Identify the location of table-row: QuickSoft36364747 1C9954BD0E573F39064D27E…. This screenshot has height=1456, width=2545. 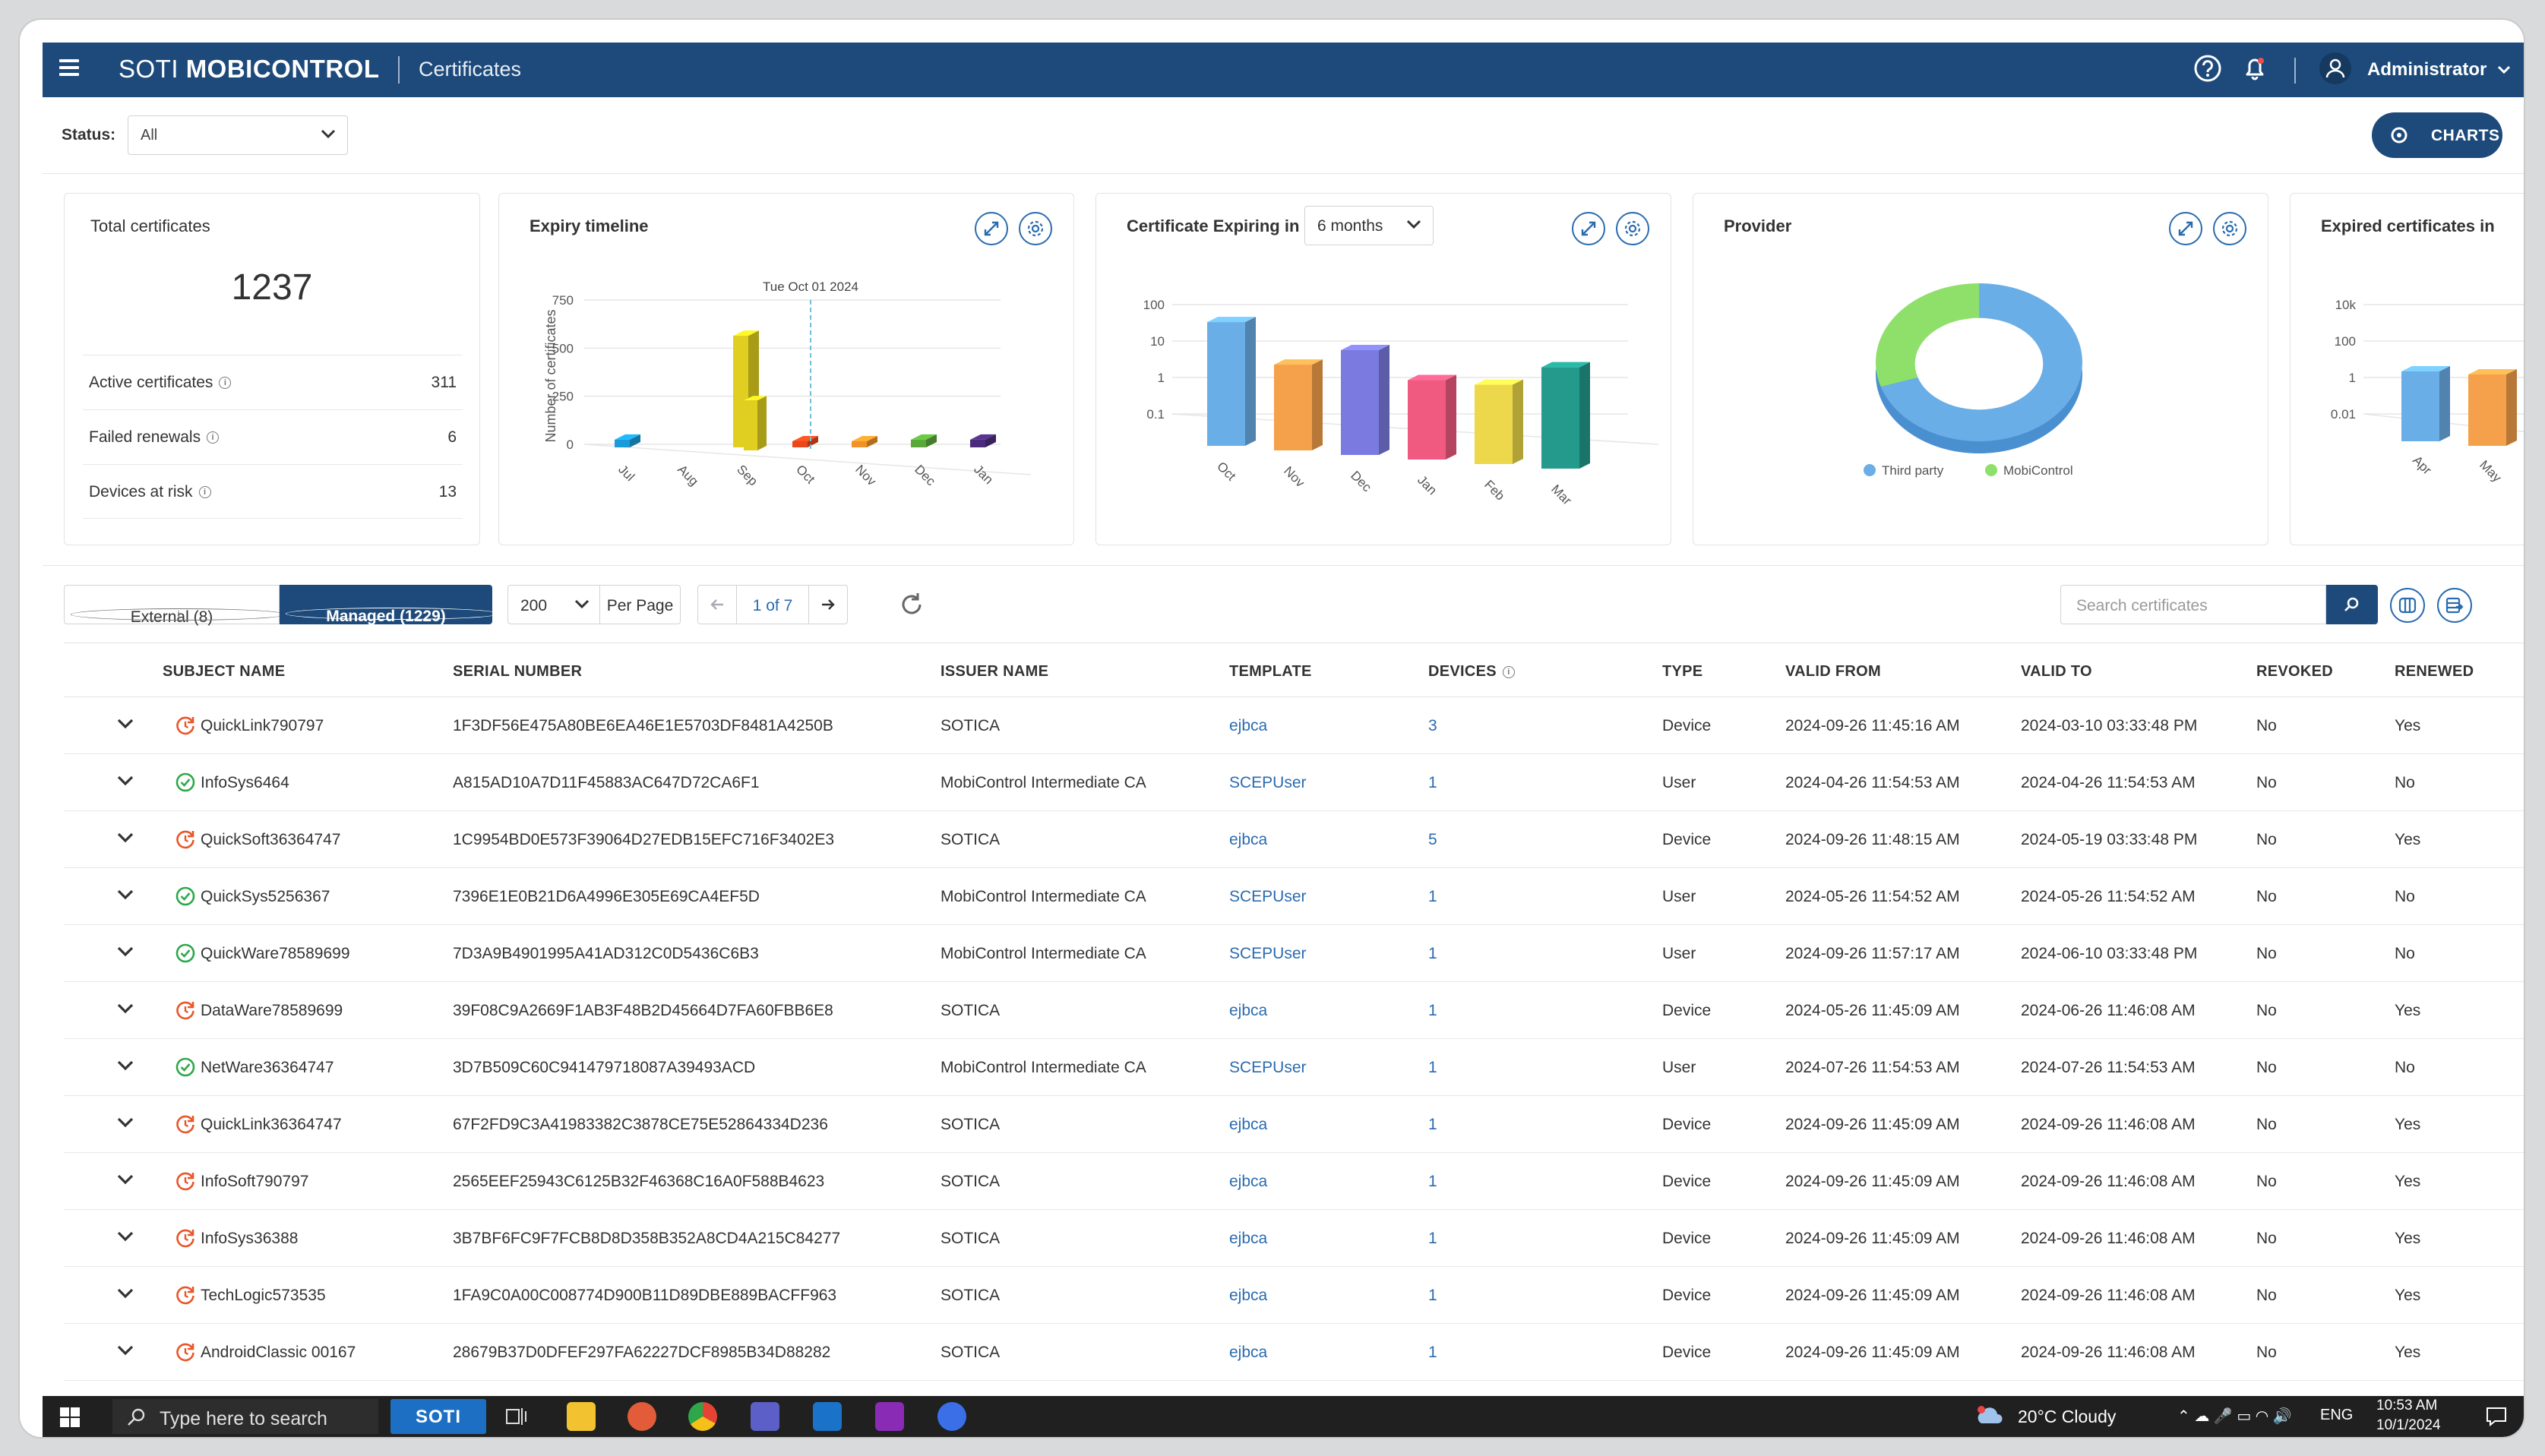
(1294, 839).